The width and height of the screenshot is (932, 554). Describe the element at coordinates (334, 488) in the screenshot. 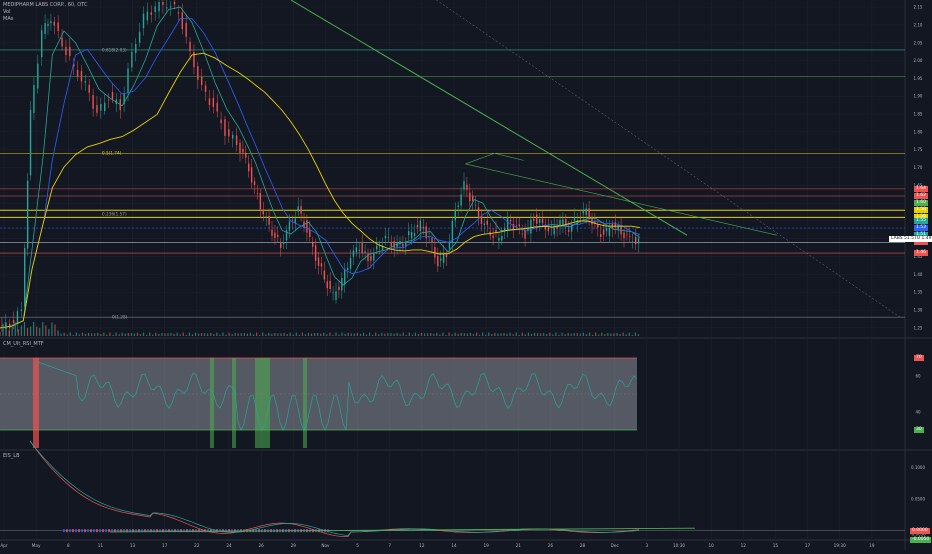

I see `oscillator-signal-line` at that location.